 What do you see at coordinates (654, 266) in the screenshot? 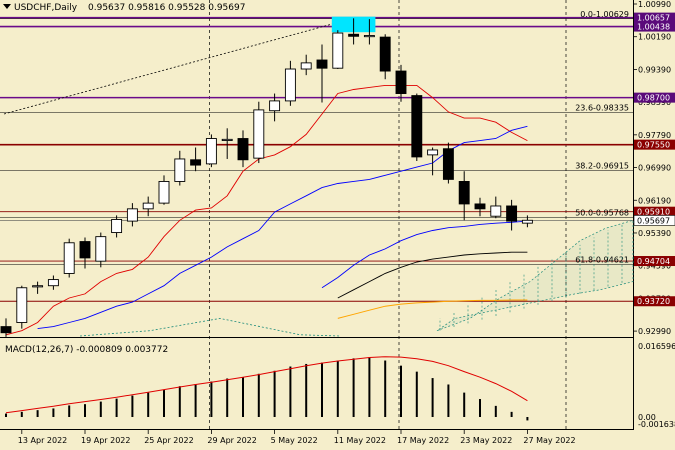
I see `price-tick-label-8: 0.94590` at bounding box center [654, 266].